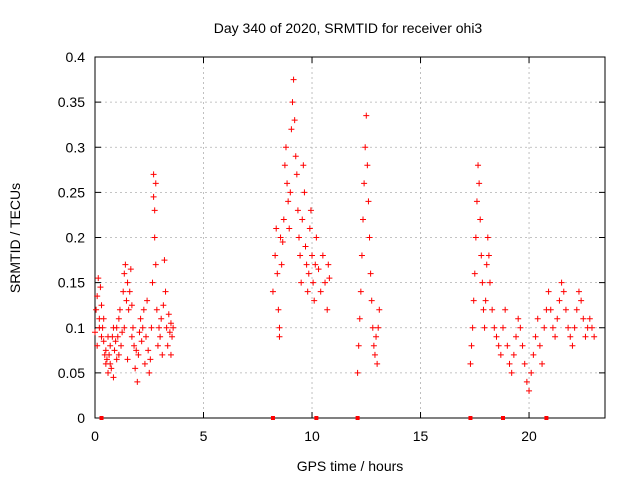 The width and height of the screenshot is (640, 480). I want to click on x-tick-label: 15, so click(421, 436).